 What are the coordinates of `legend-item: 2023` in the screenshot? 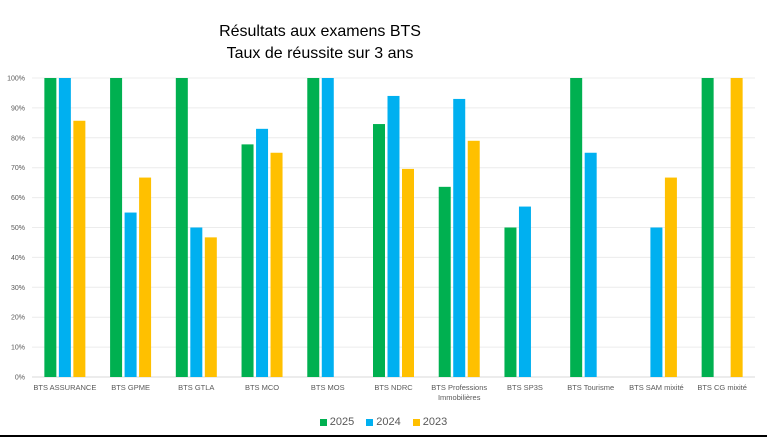 It's located at (430, 422).